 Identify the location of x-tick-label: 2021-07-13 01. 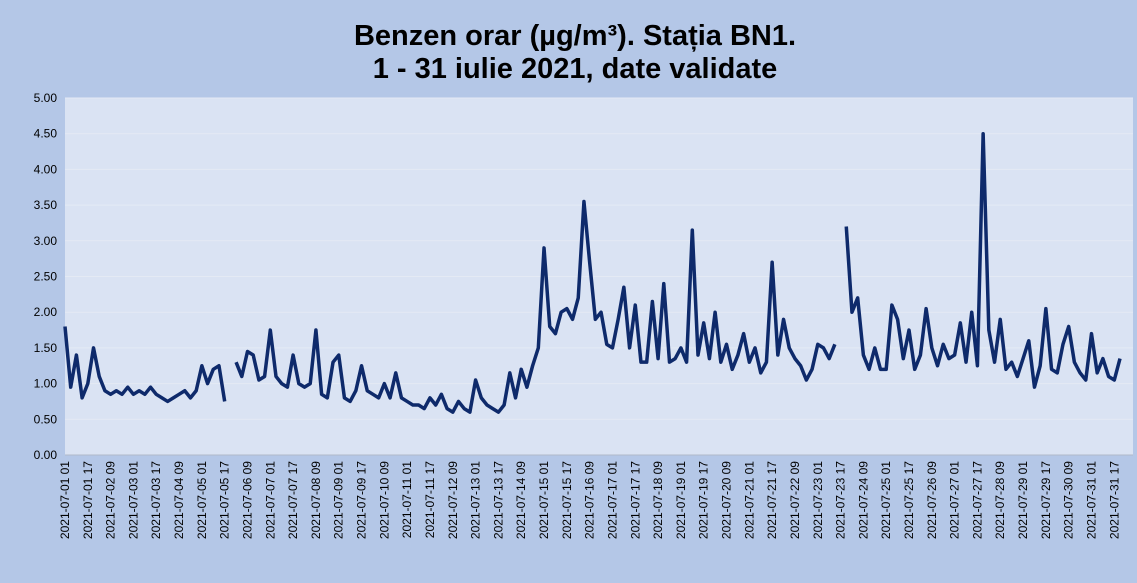
(476, 500).